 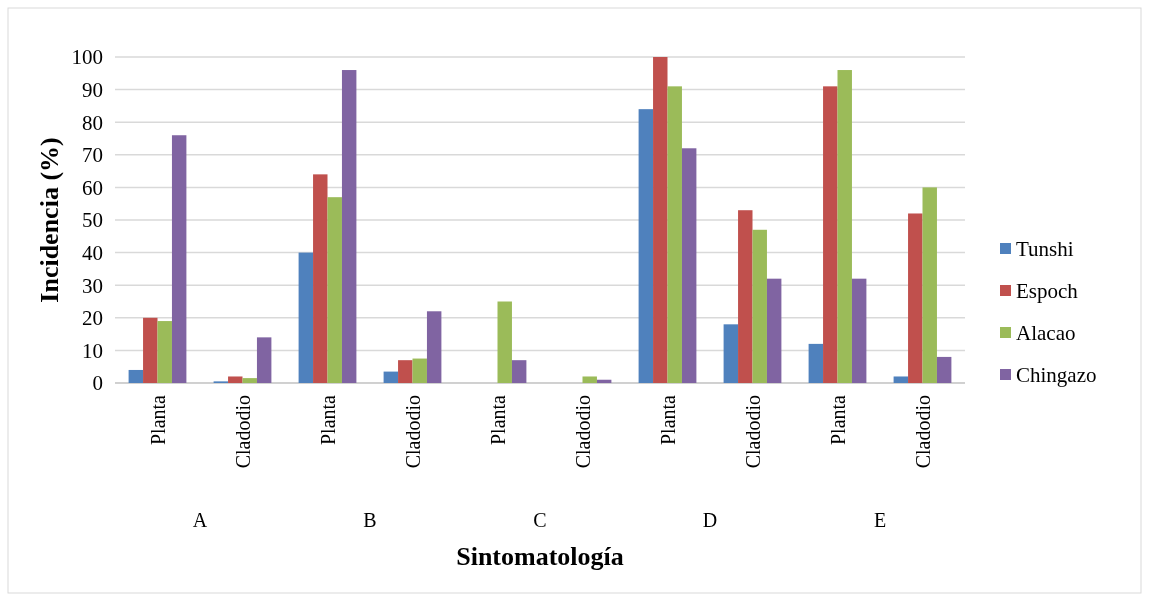 What do you see at coordinates (540, 520) in the screenshot?
I see `text: C` at bounding box center [540, 520].